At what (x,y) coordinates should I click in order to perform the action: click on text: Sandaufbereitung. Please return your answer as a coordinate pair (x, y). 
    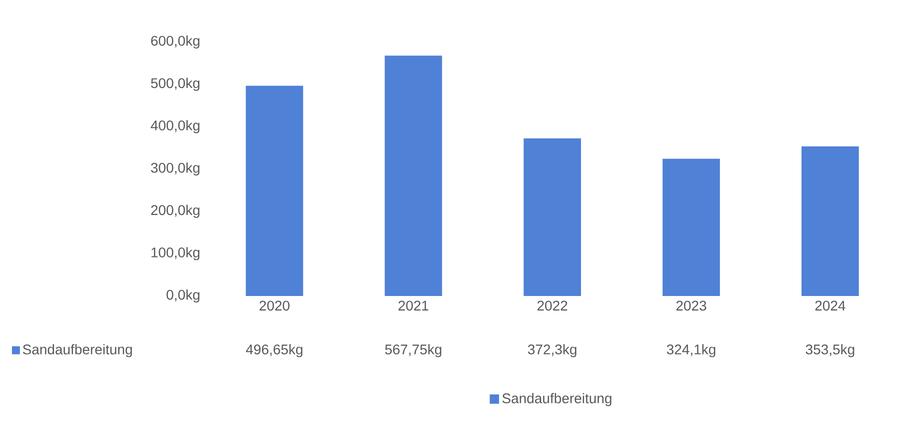
    Looking at the image, I should click on (77, 351).